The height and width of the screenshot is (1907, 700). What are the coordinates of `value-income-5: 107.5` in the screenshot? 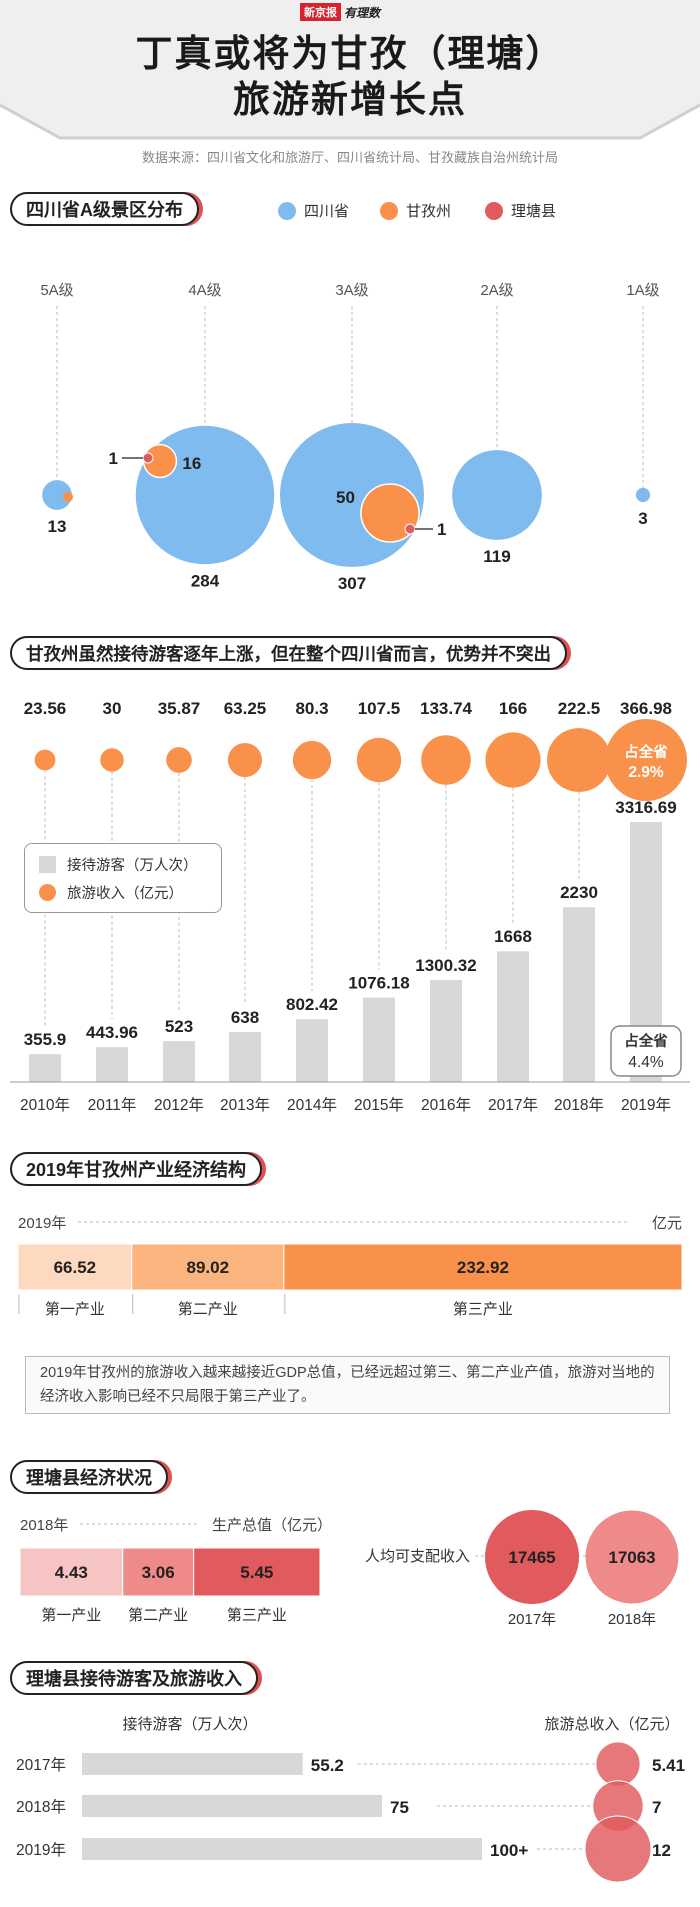 It's located at (379, 708).